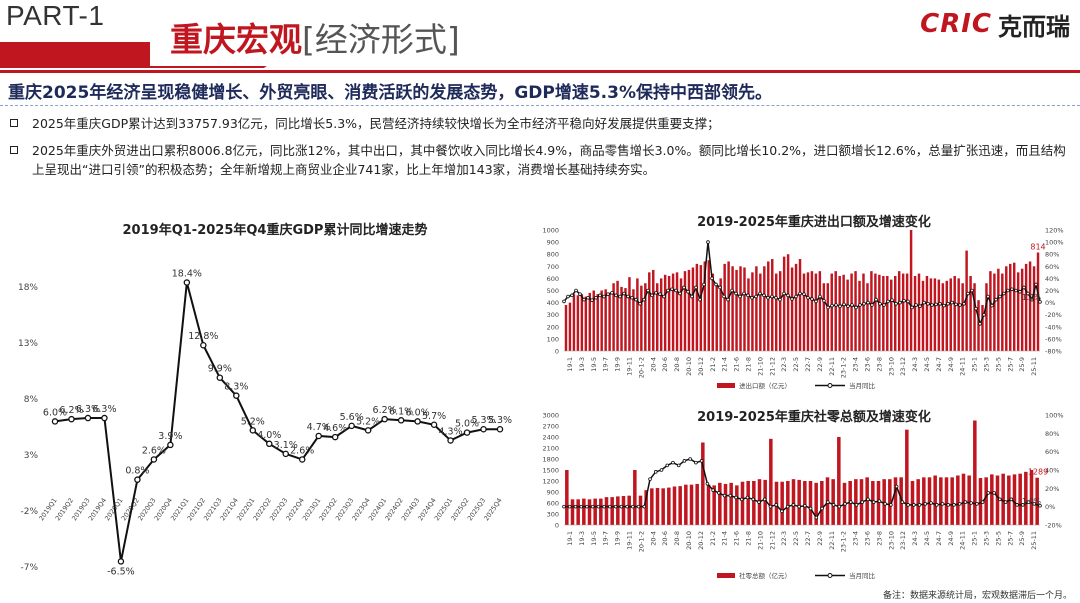 The image size is (1080, 603). I want to click on x-tick-label: 19-11, so click(629, 366).